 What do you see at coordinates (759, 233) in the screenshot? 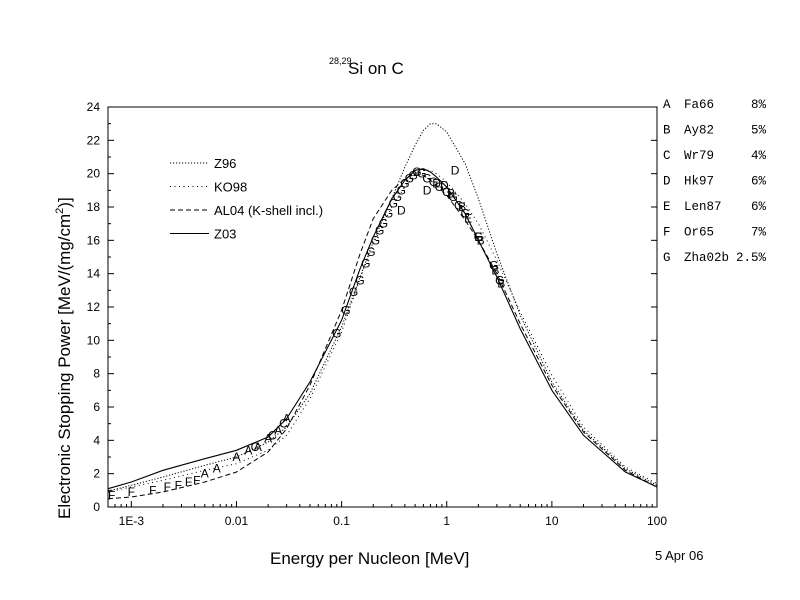
I see `reference-uncertainty: 7%` at bounding box center [759, 233].